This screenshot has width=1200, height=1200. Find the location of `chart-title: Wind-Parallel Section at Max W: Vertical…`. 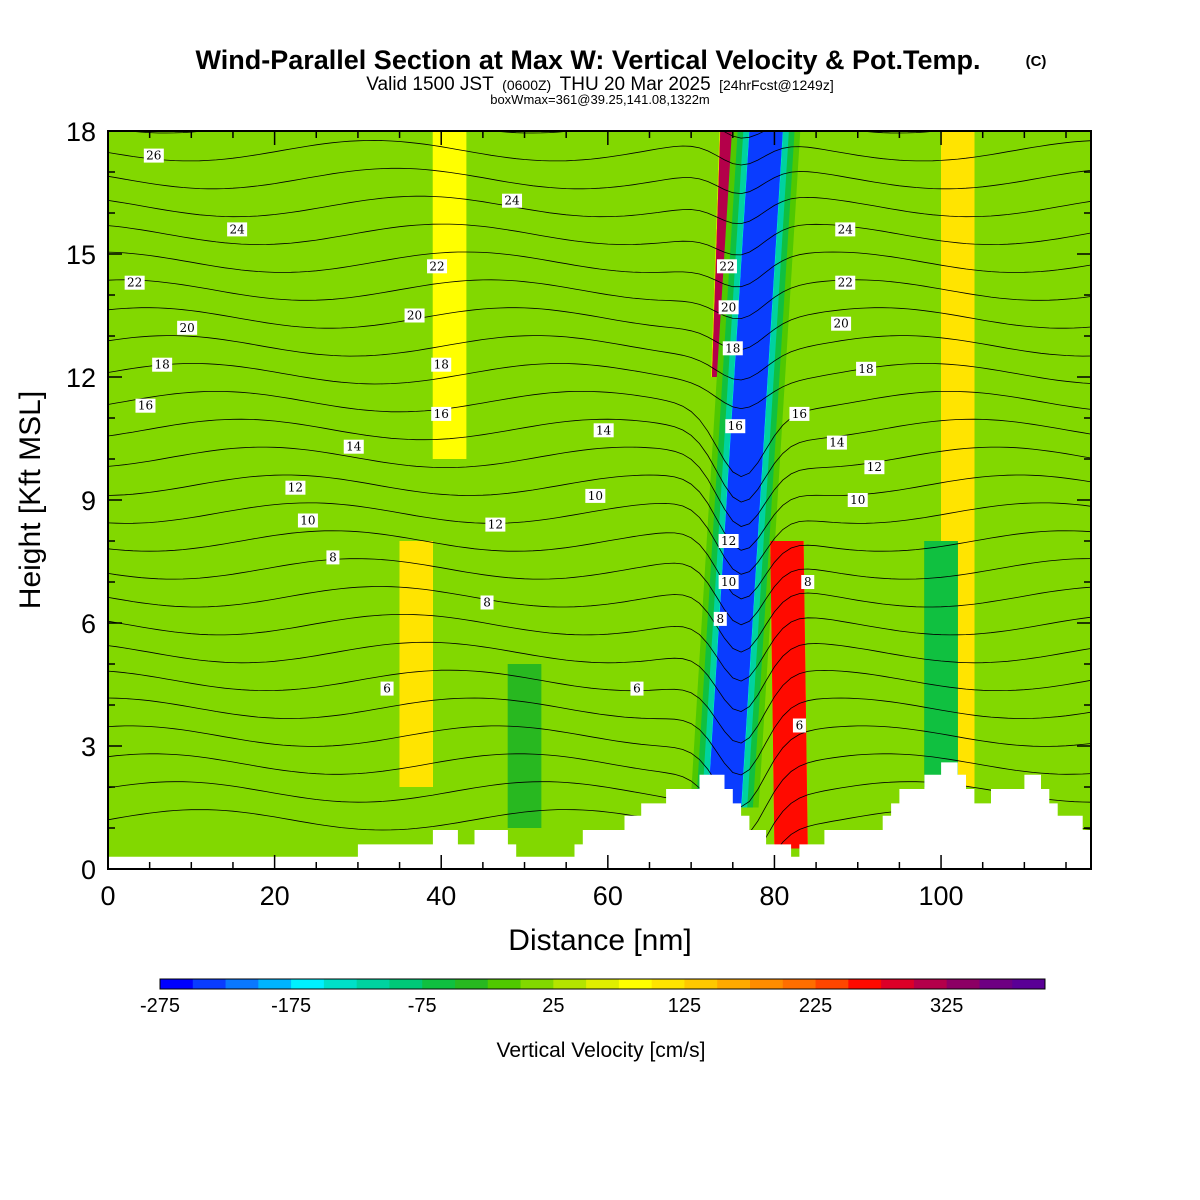

chart-title: Wind-Parallel Section at Max W: Vertical… is located at coordinates (588, 60).